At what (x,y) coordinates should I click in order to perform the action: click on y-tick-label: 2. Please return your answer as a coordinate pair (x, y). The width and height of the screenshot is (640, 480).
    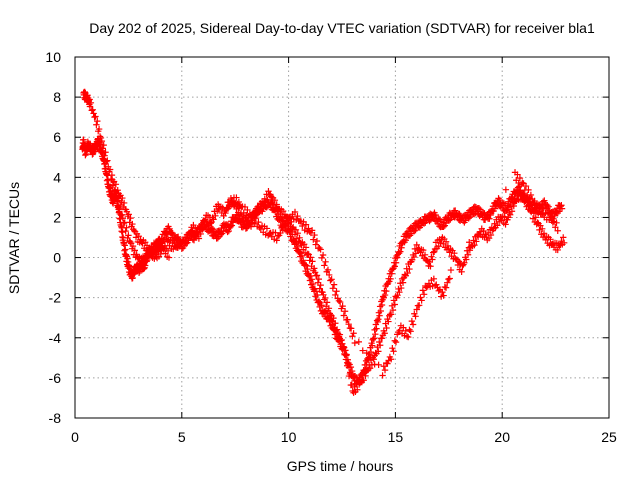
    Looking at the image, I should click on (57, 217).